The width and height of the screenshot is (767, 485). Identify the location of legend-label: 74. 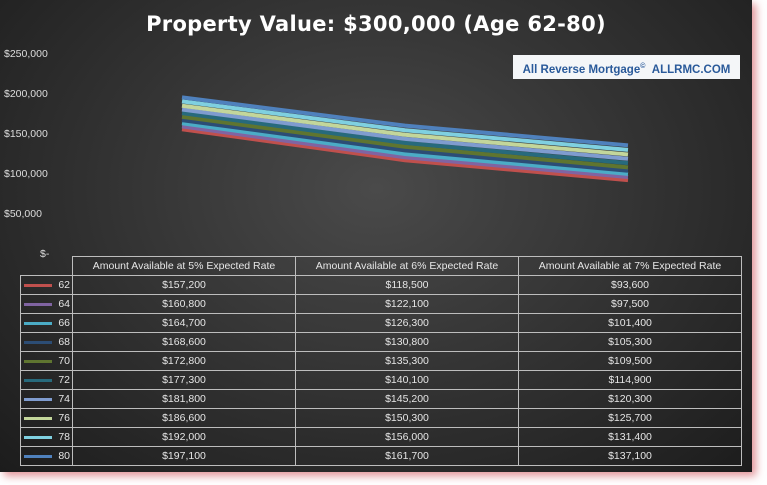
(64, 399).